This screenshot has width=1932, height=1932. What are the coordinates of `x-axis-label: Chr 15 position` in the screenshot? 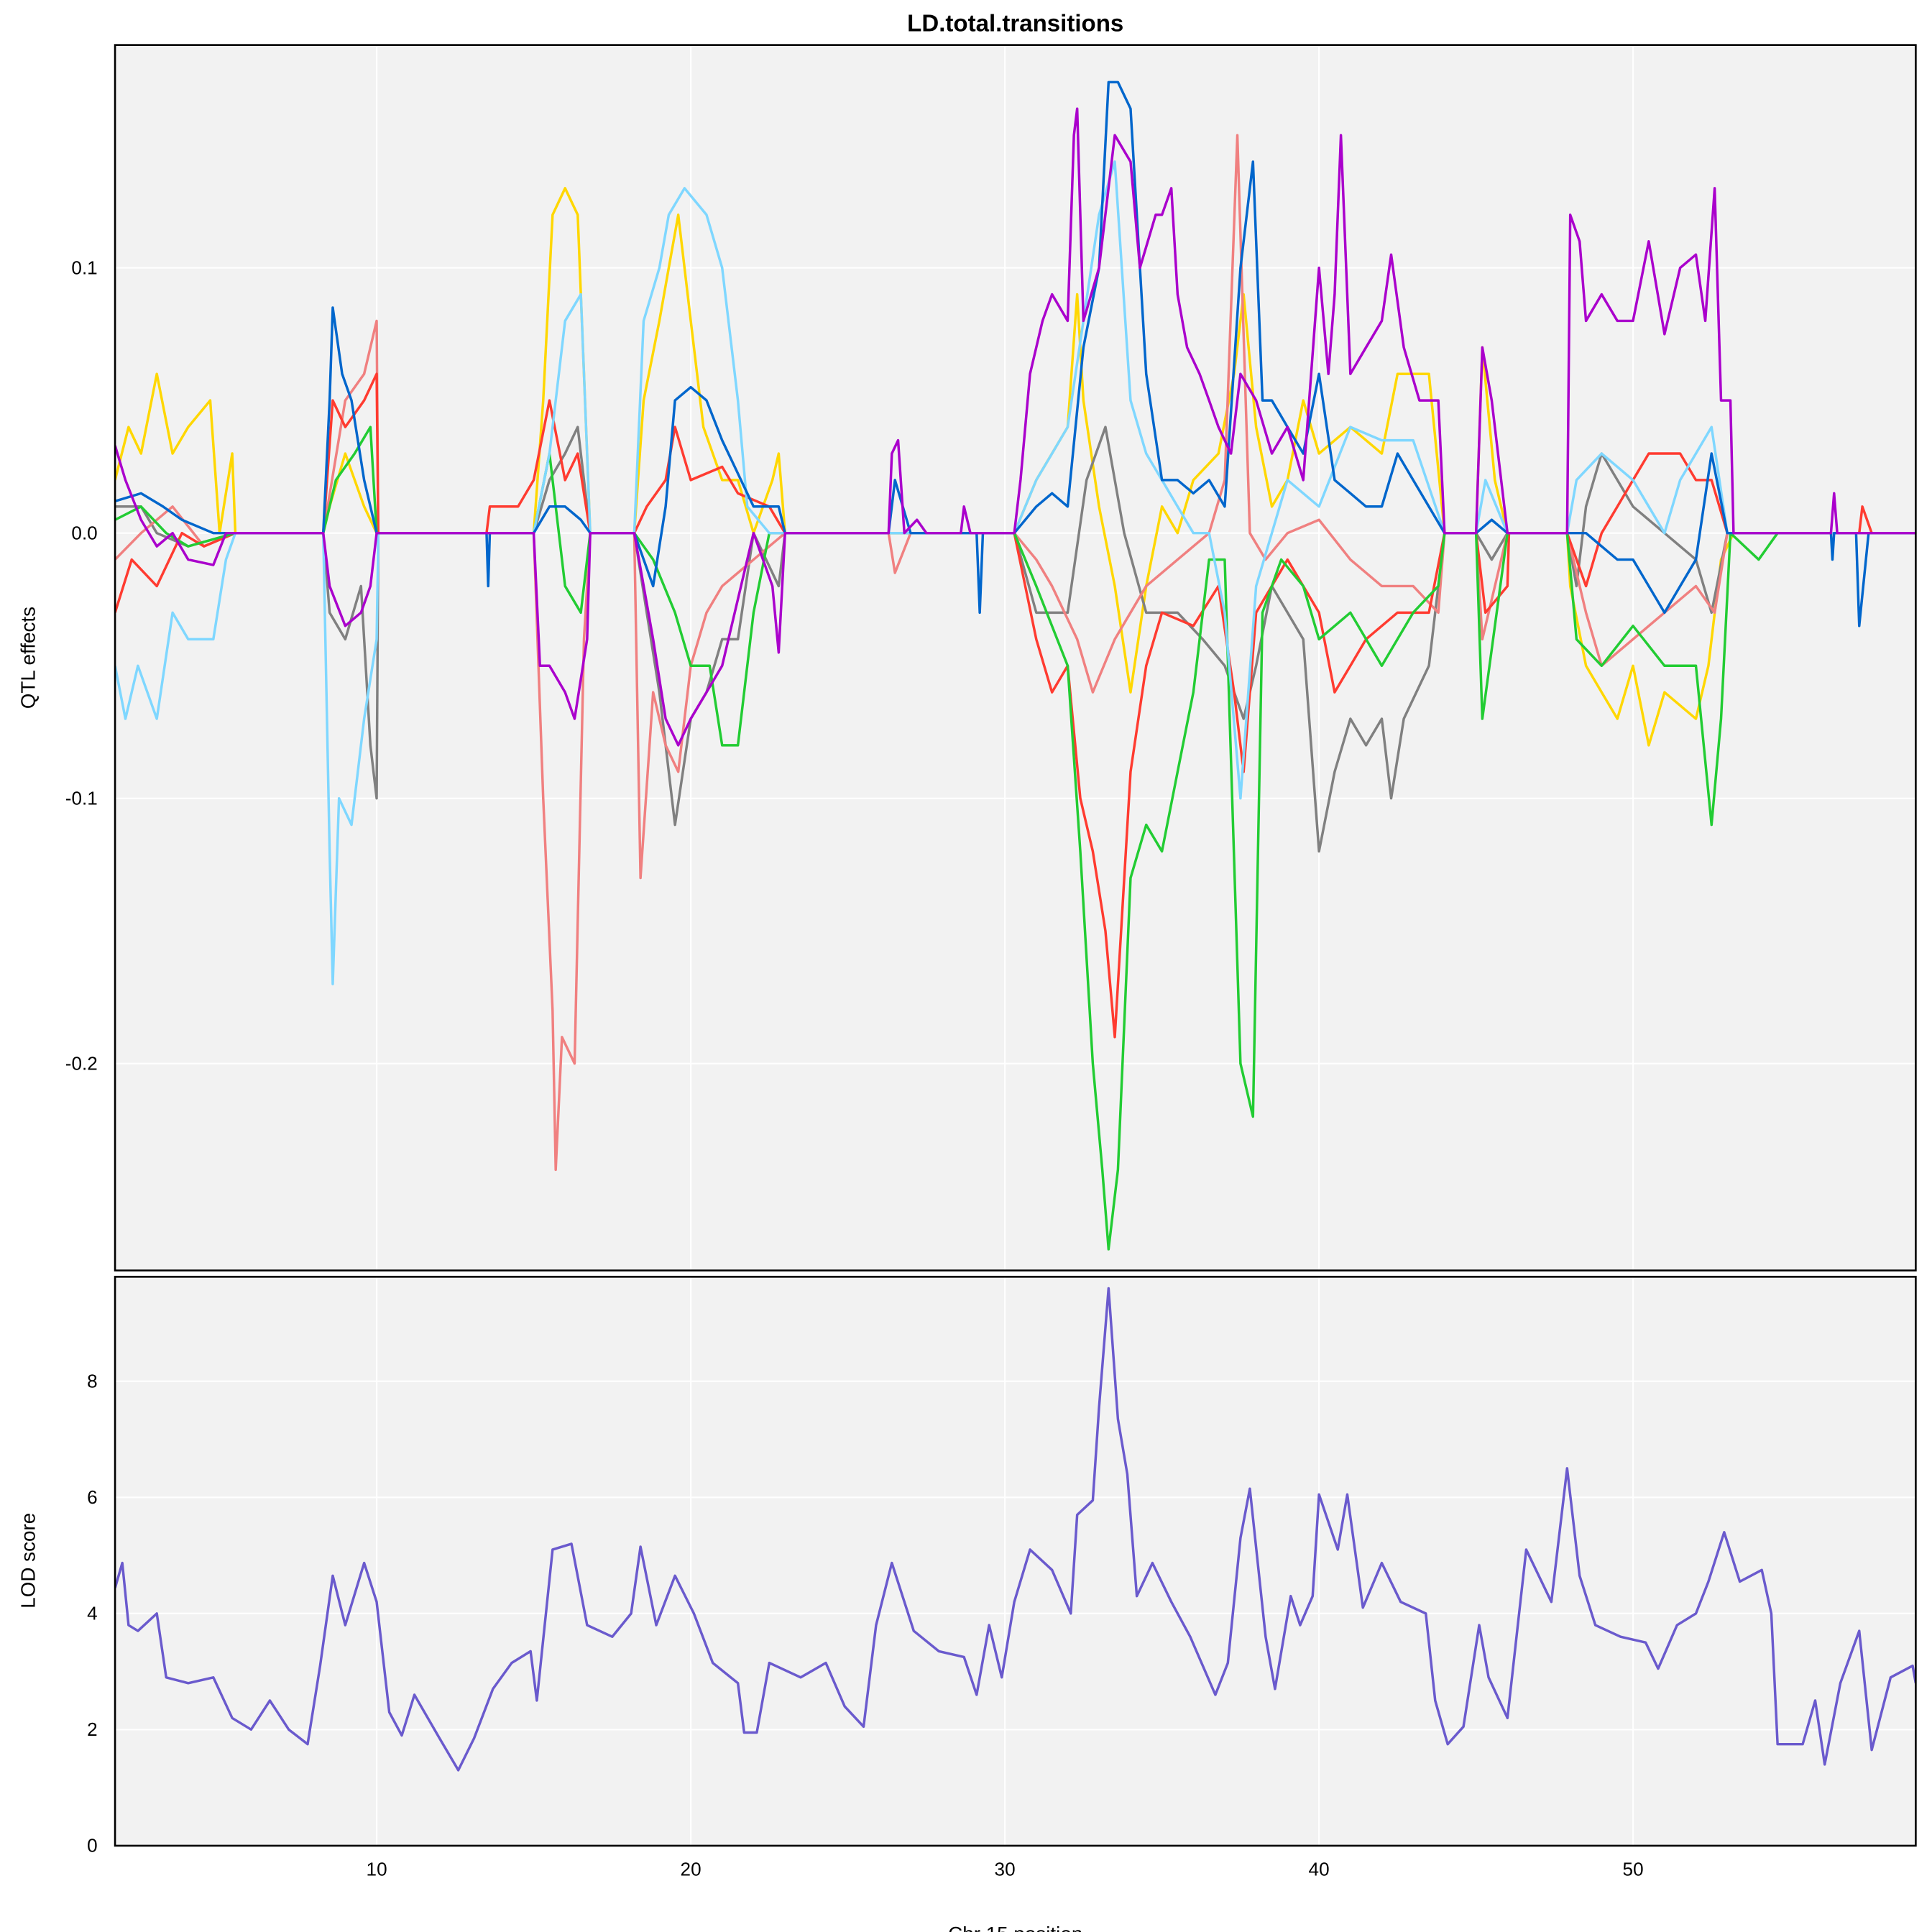 It's located at (1015, 1927).